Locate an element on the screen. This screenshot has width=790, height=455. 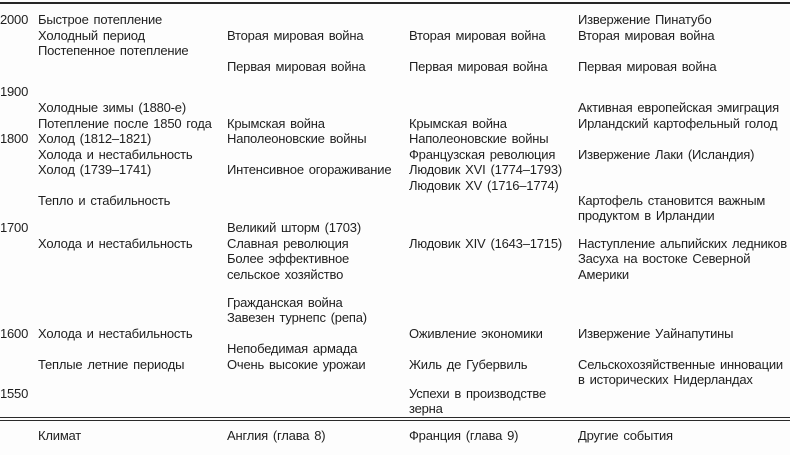
column-header-others: Другие события is located at coordinates (625, 435).